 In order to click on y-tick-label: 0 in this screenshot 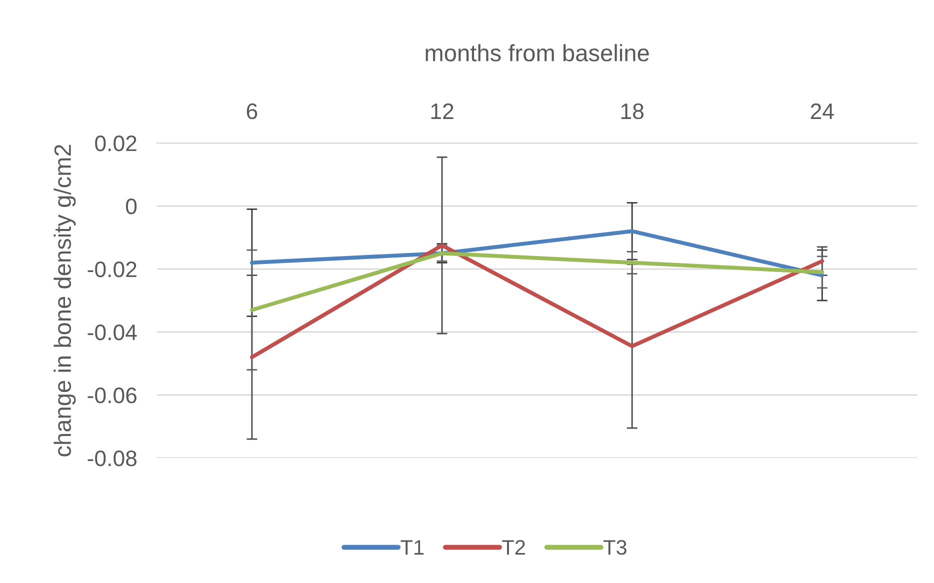, I will do `click(131, 206)`.